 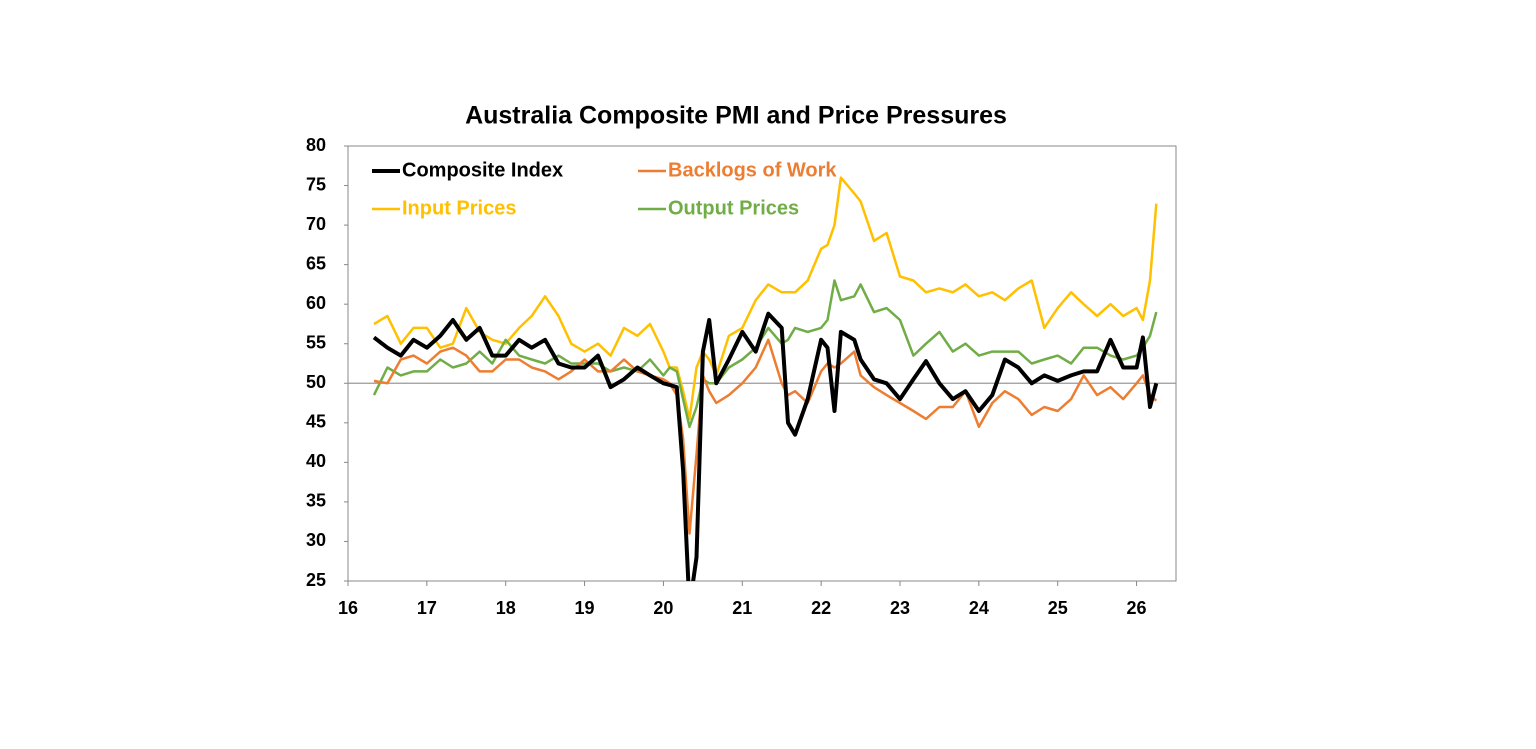 I want to click on y-tick-label: 65, so click(x=316, y=263).